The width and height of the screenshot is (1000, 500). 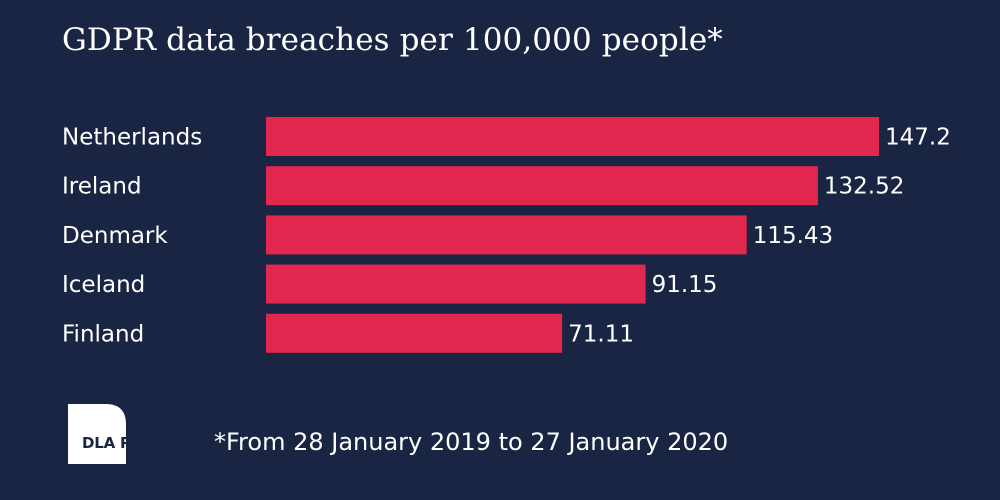 I want to click on bar-value-label: 71.11, so click(x=601, y=334).